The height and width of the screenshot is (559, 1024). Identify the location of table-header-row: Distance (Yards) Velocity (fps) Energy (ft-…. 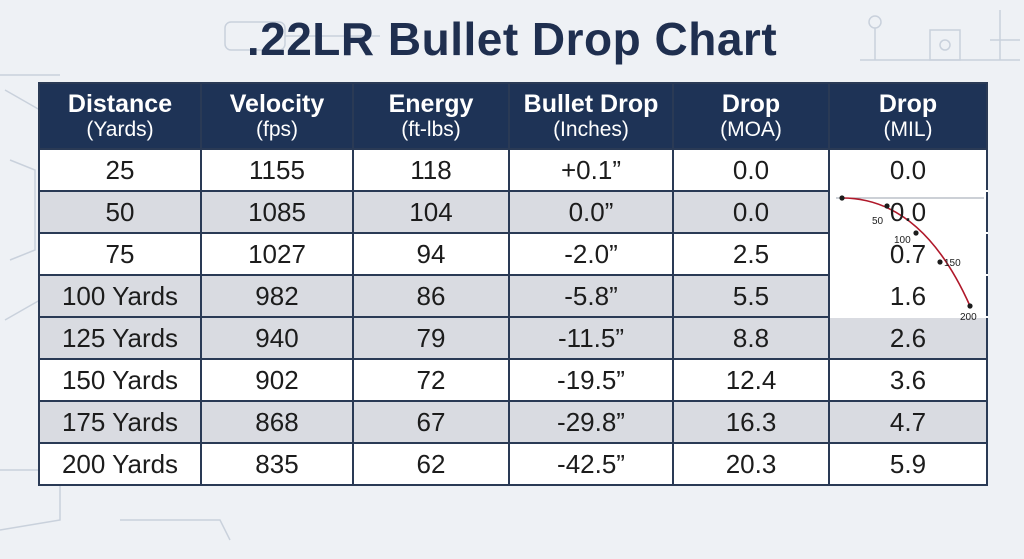
(513, 116).